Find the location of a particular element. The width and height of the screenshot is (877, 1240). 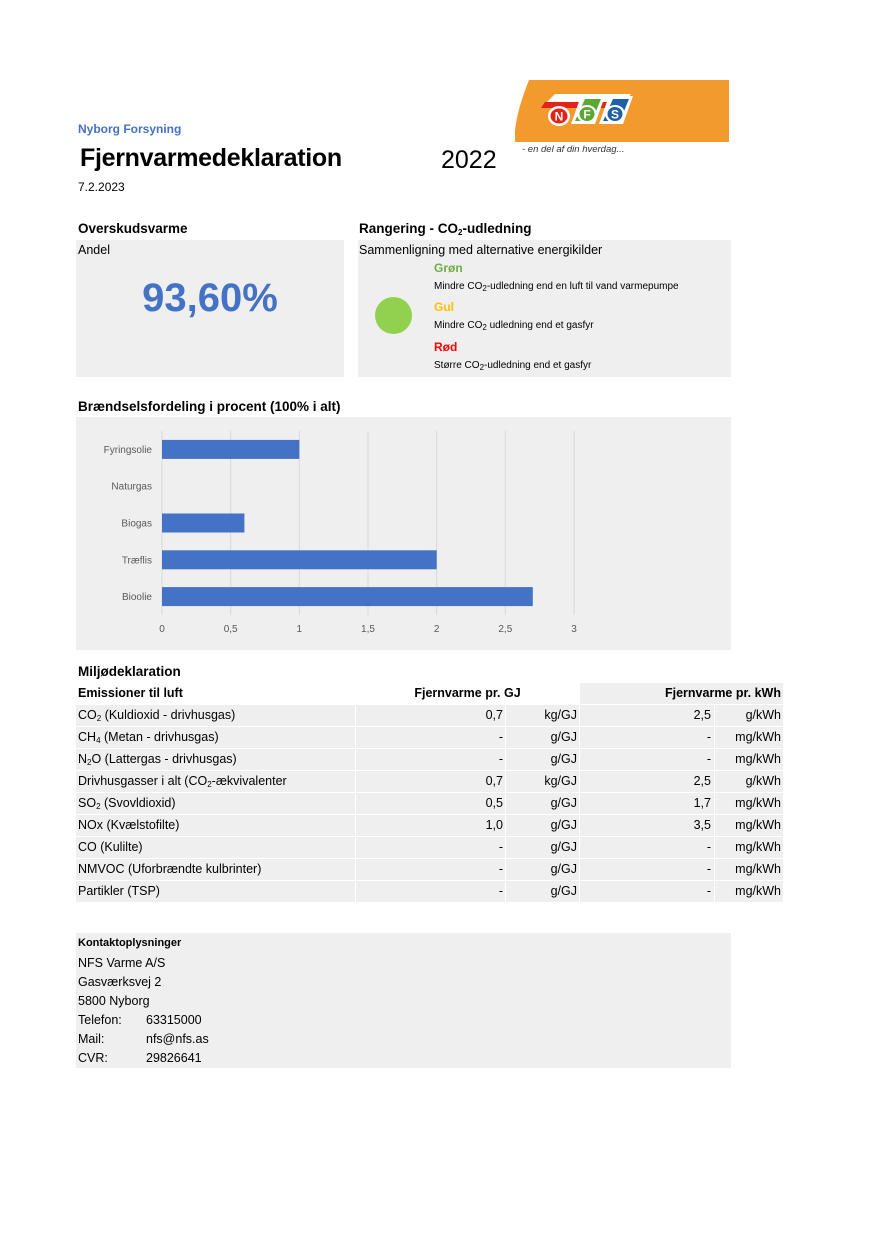

logo-letter-n: N is located at coordinates (559, 117).